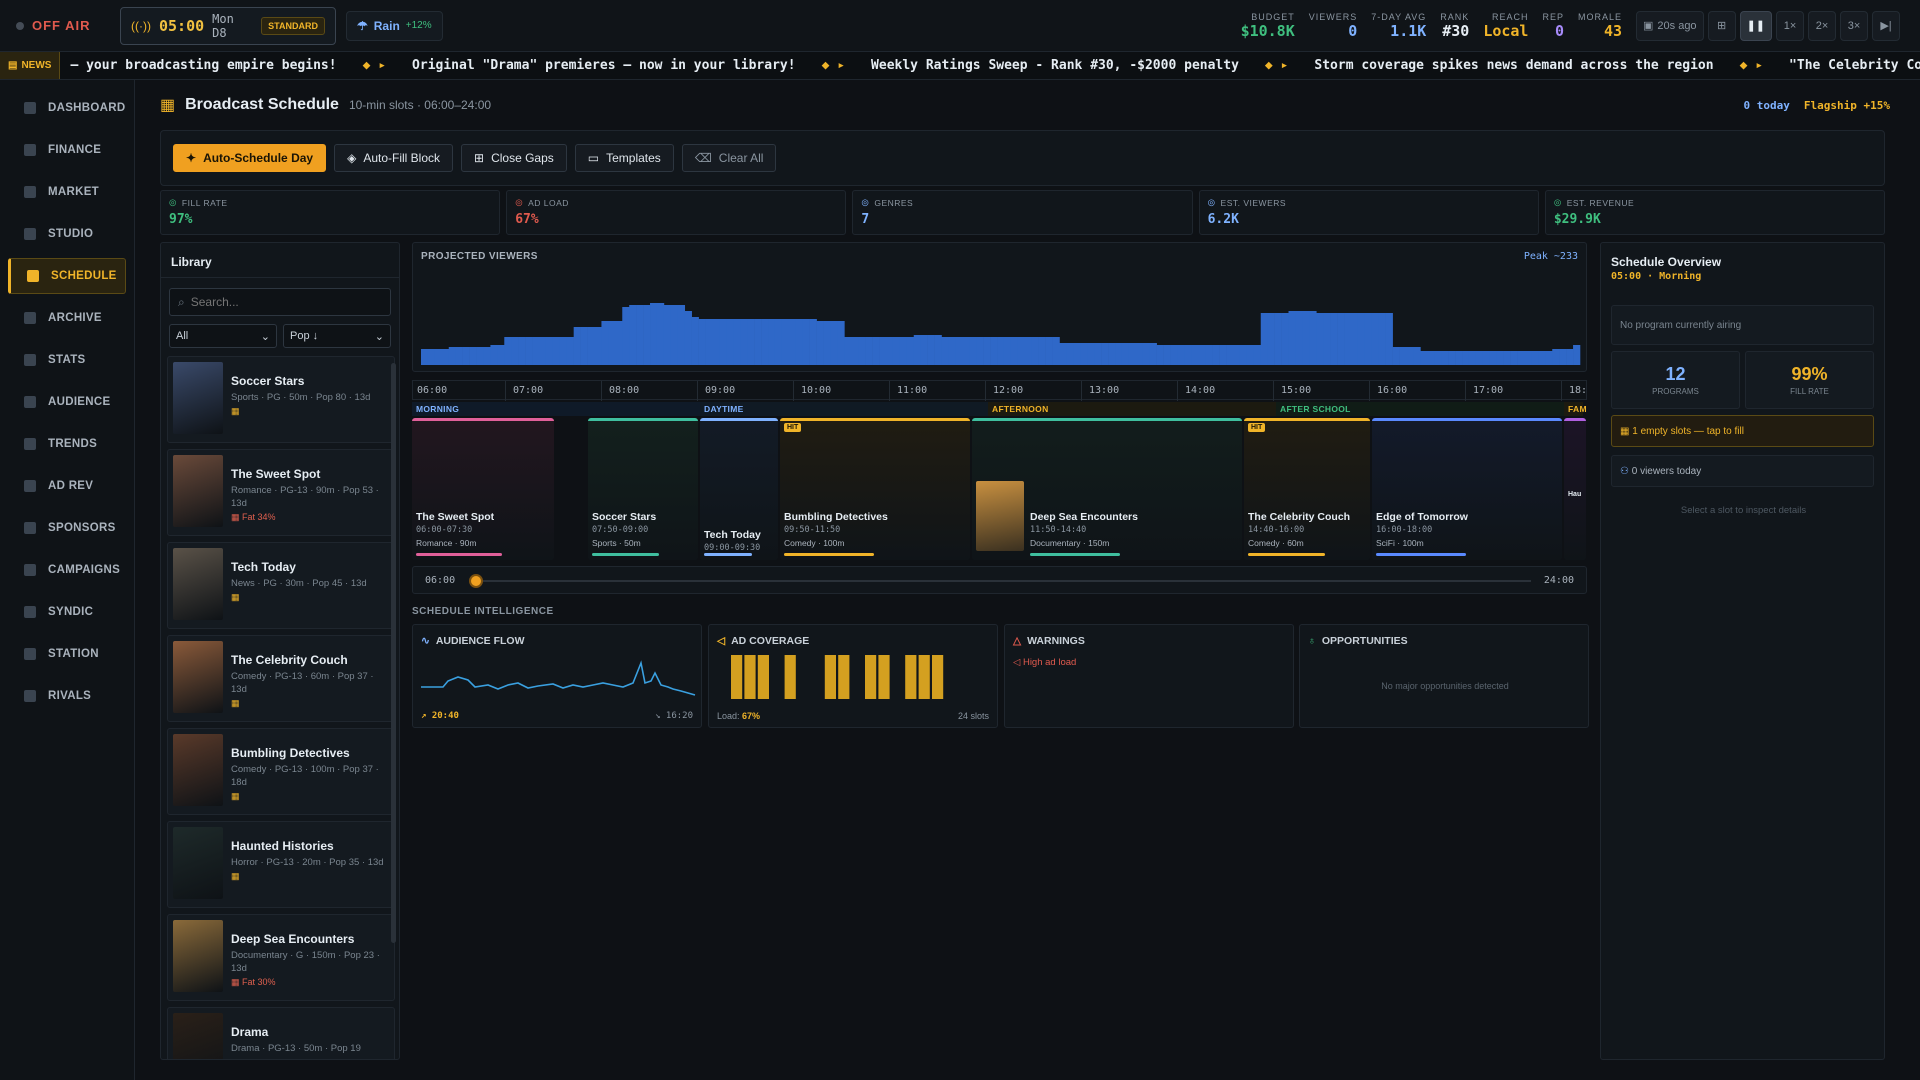 The image size is (1920, 1080). Describe the element at coordinates (1755, 25) in the screenshot. I see `pause-button: ❚❚` at that location.